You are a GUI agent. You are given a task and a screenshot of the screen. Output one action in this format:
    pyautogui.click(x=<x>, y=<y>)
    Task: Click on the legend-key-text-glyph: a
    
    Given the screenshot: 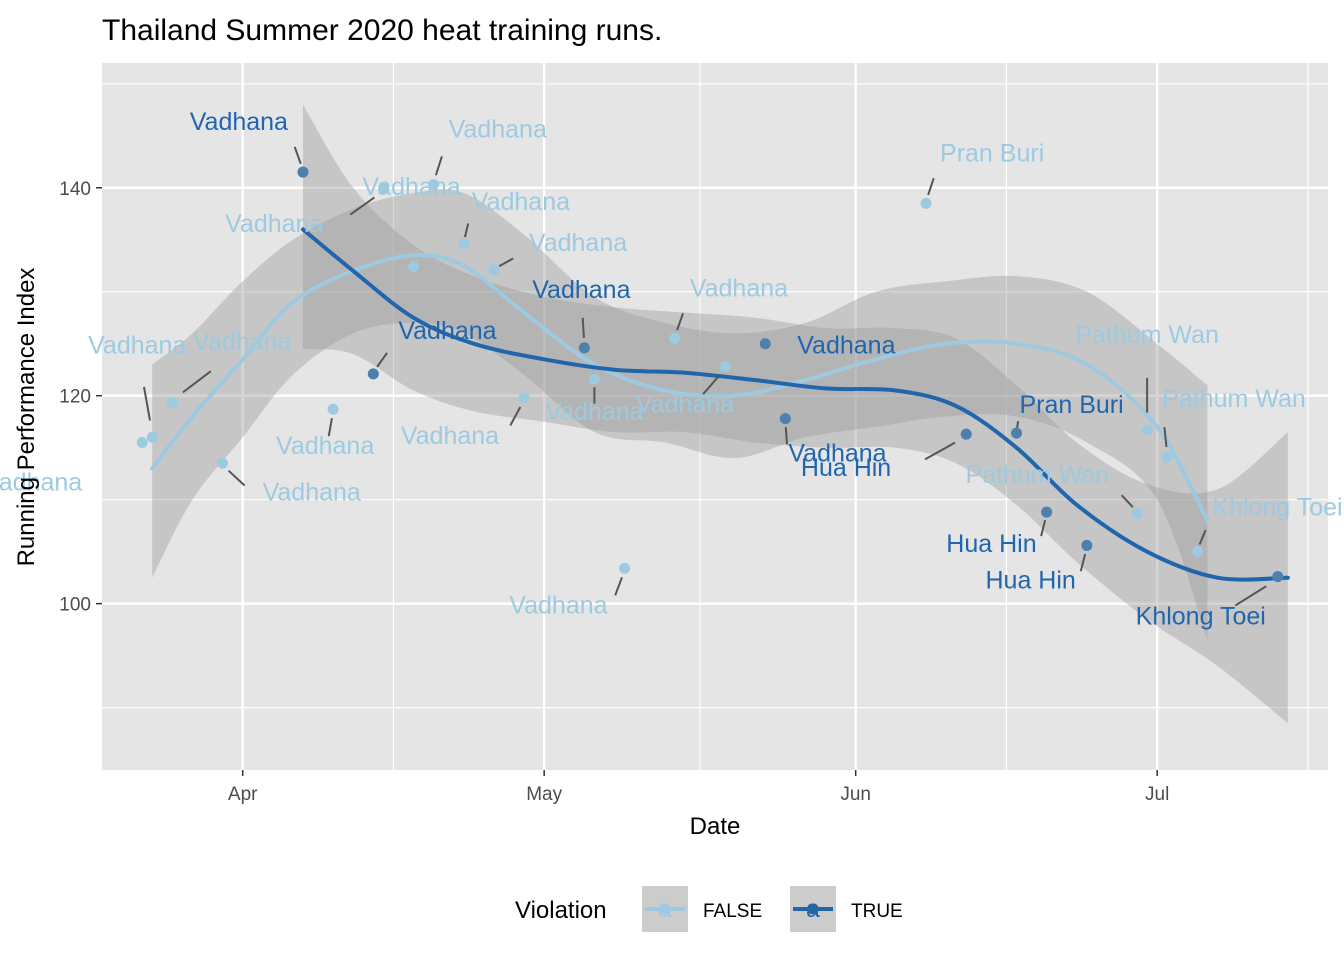 What is the action you would take?
    pyautogui.click(x=813, y=909)
    